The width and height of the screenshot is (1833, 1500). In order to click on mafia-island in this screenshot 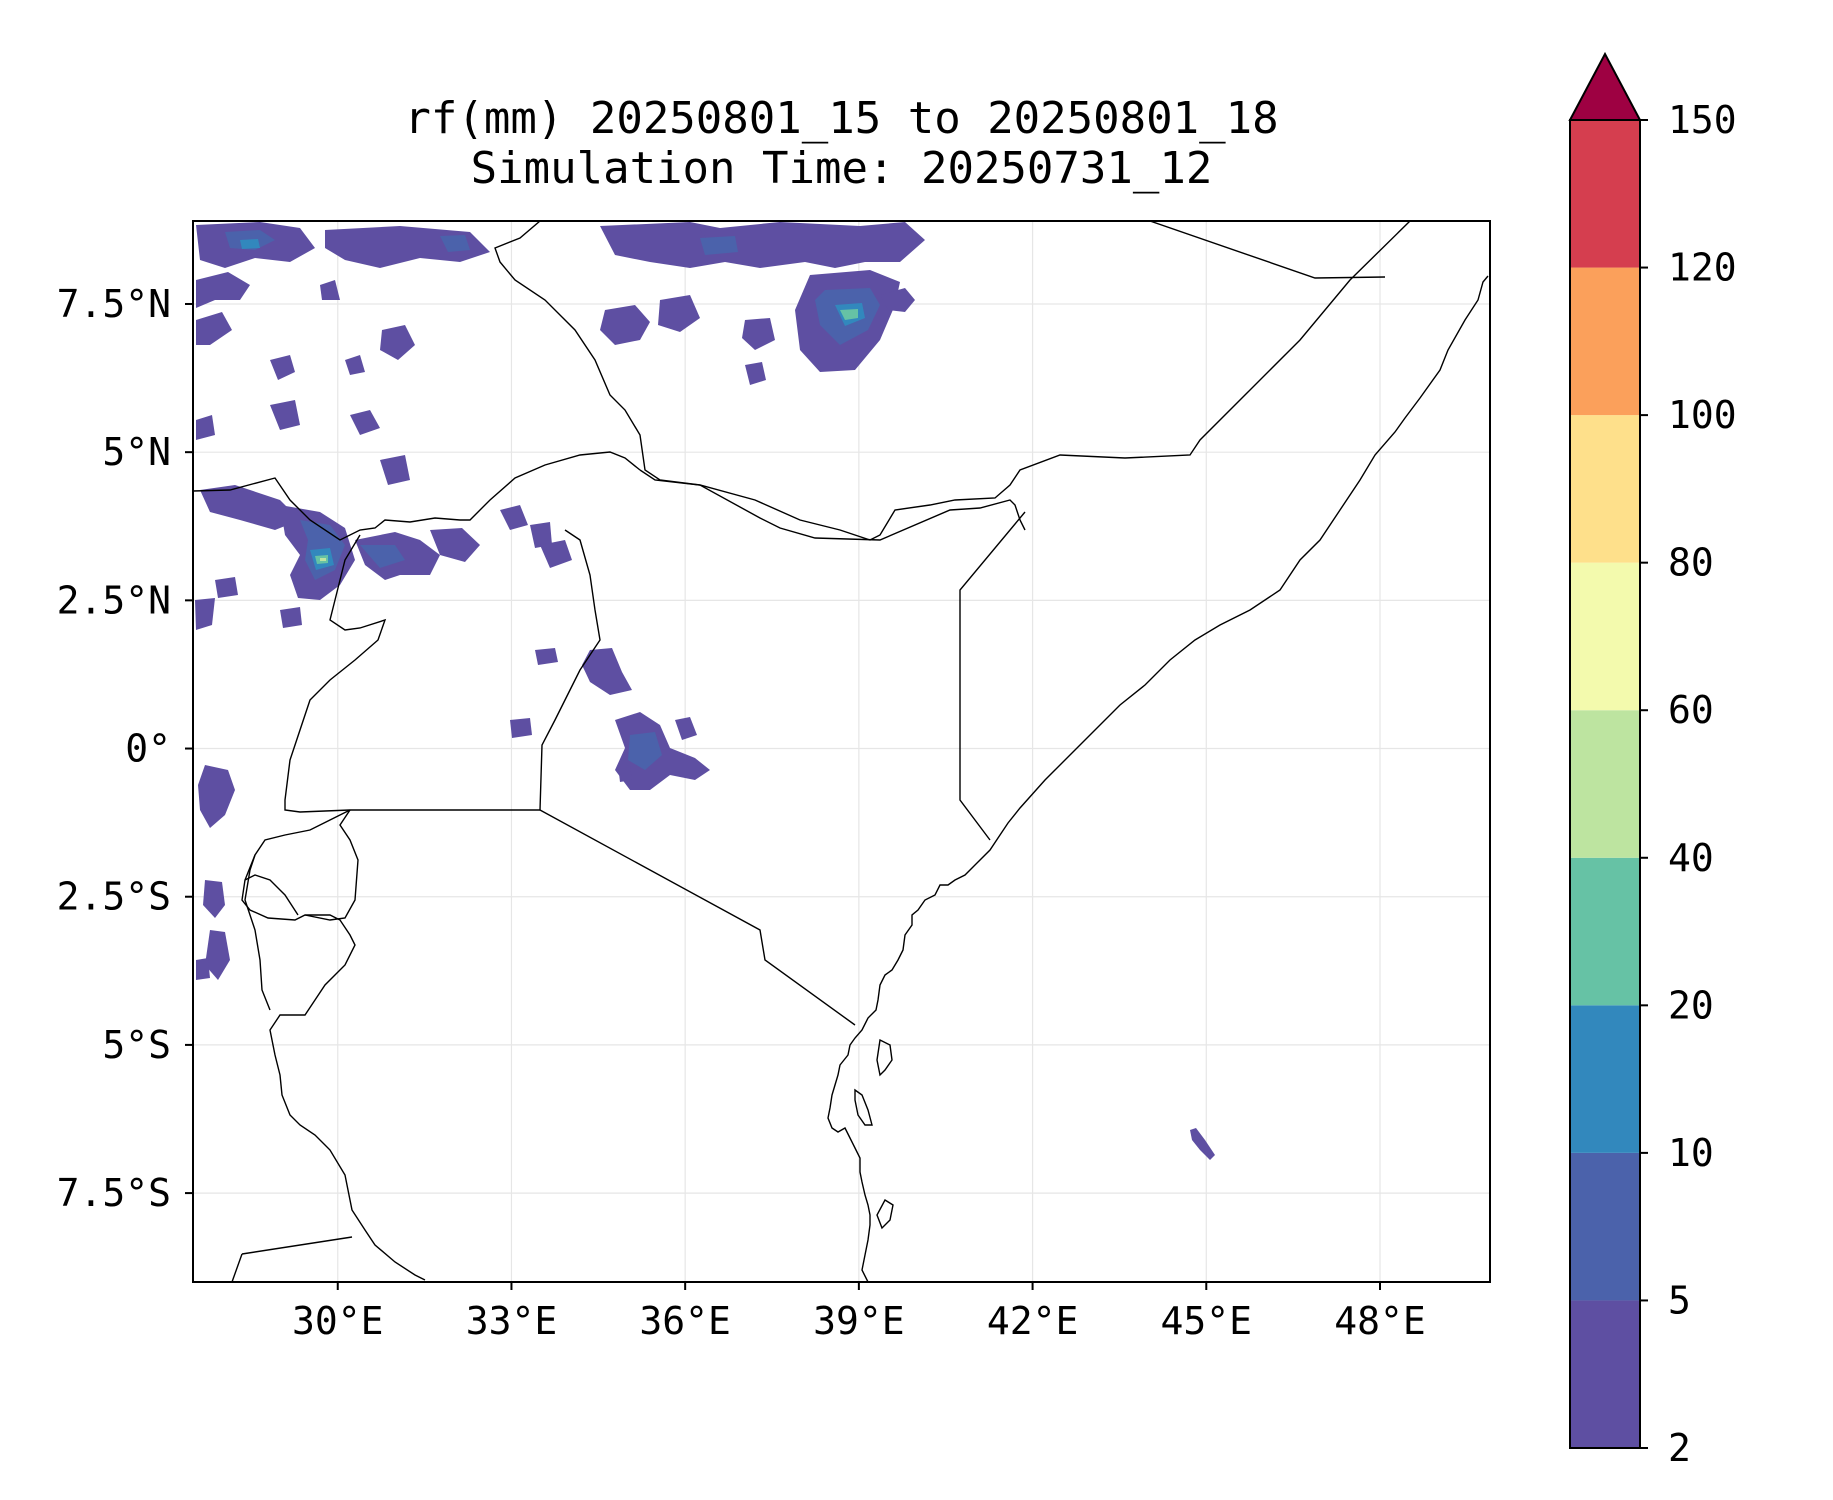, I will do `click(885, 1214)`.